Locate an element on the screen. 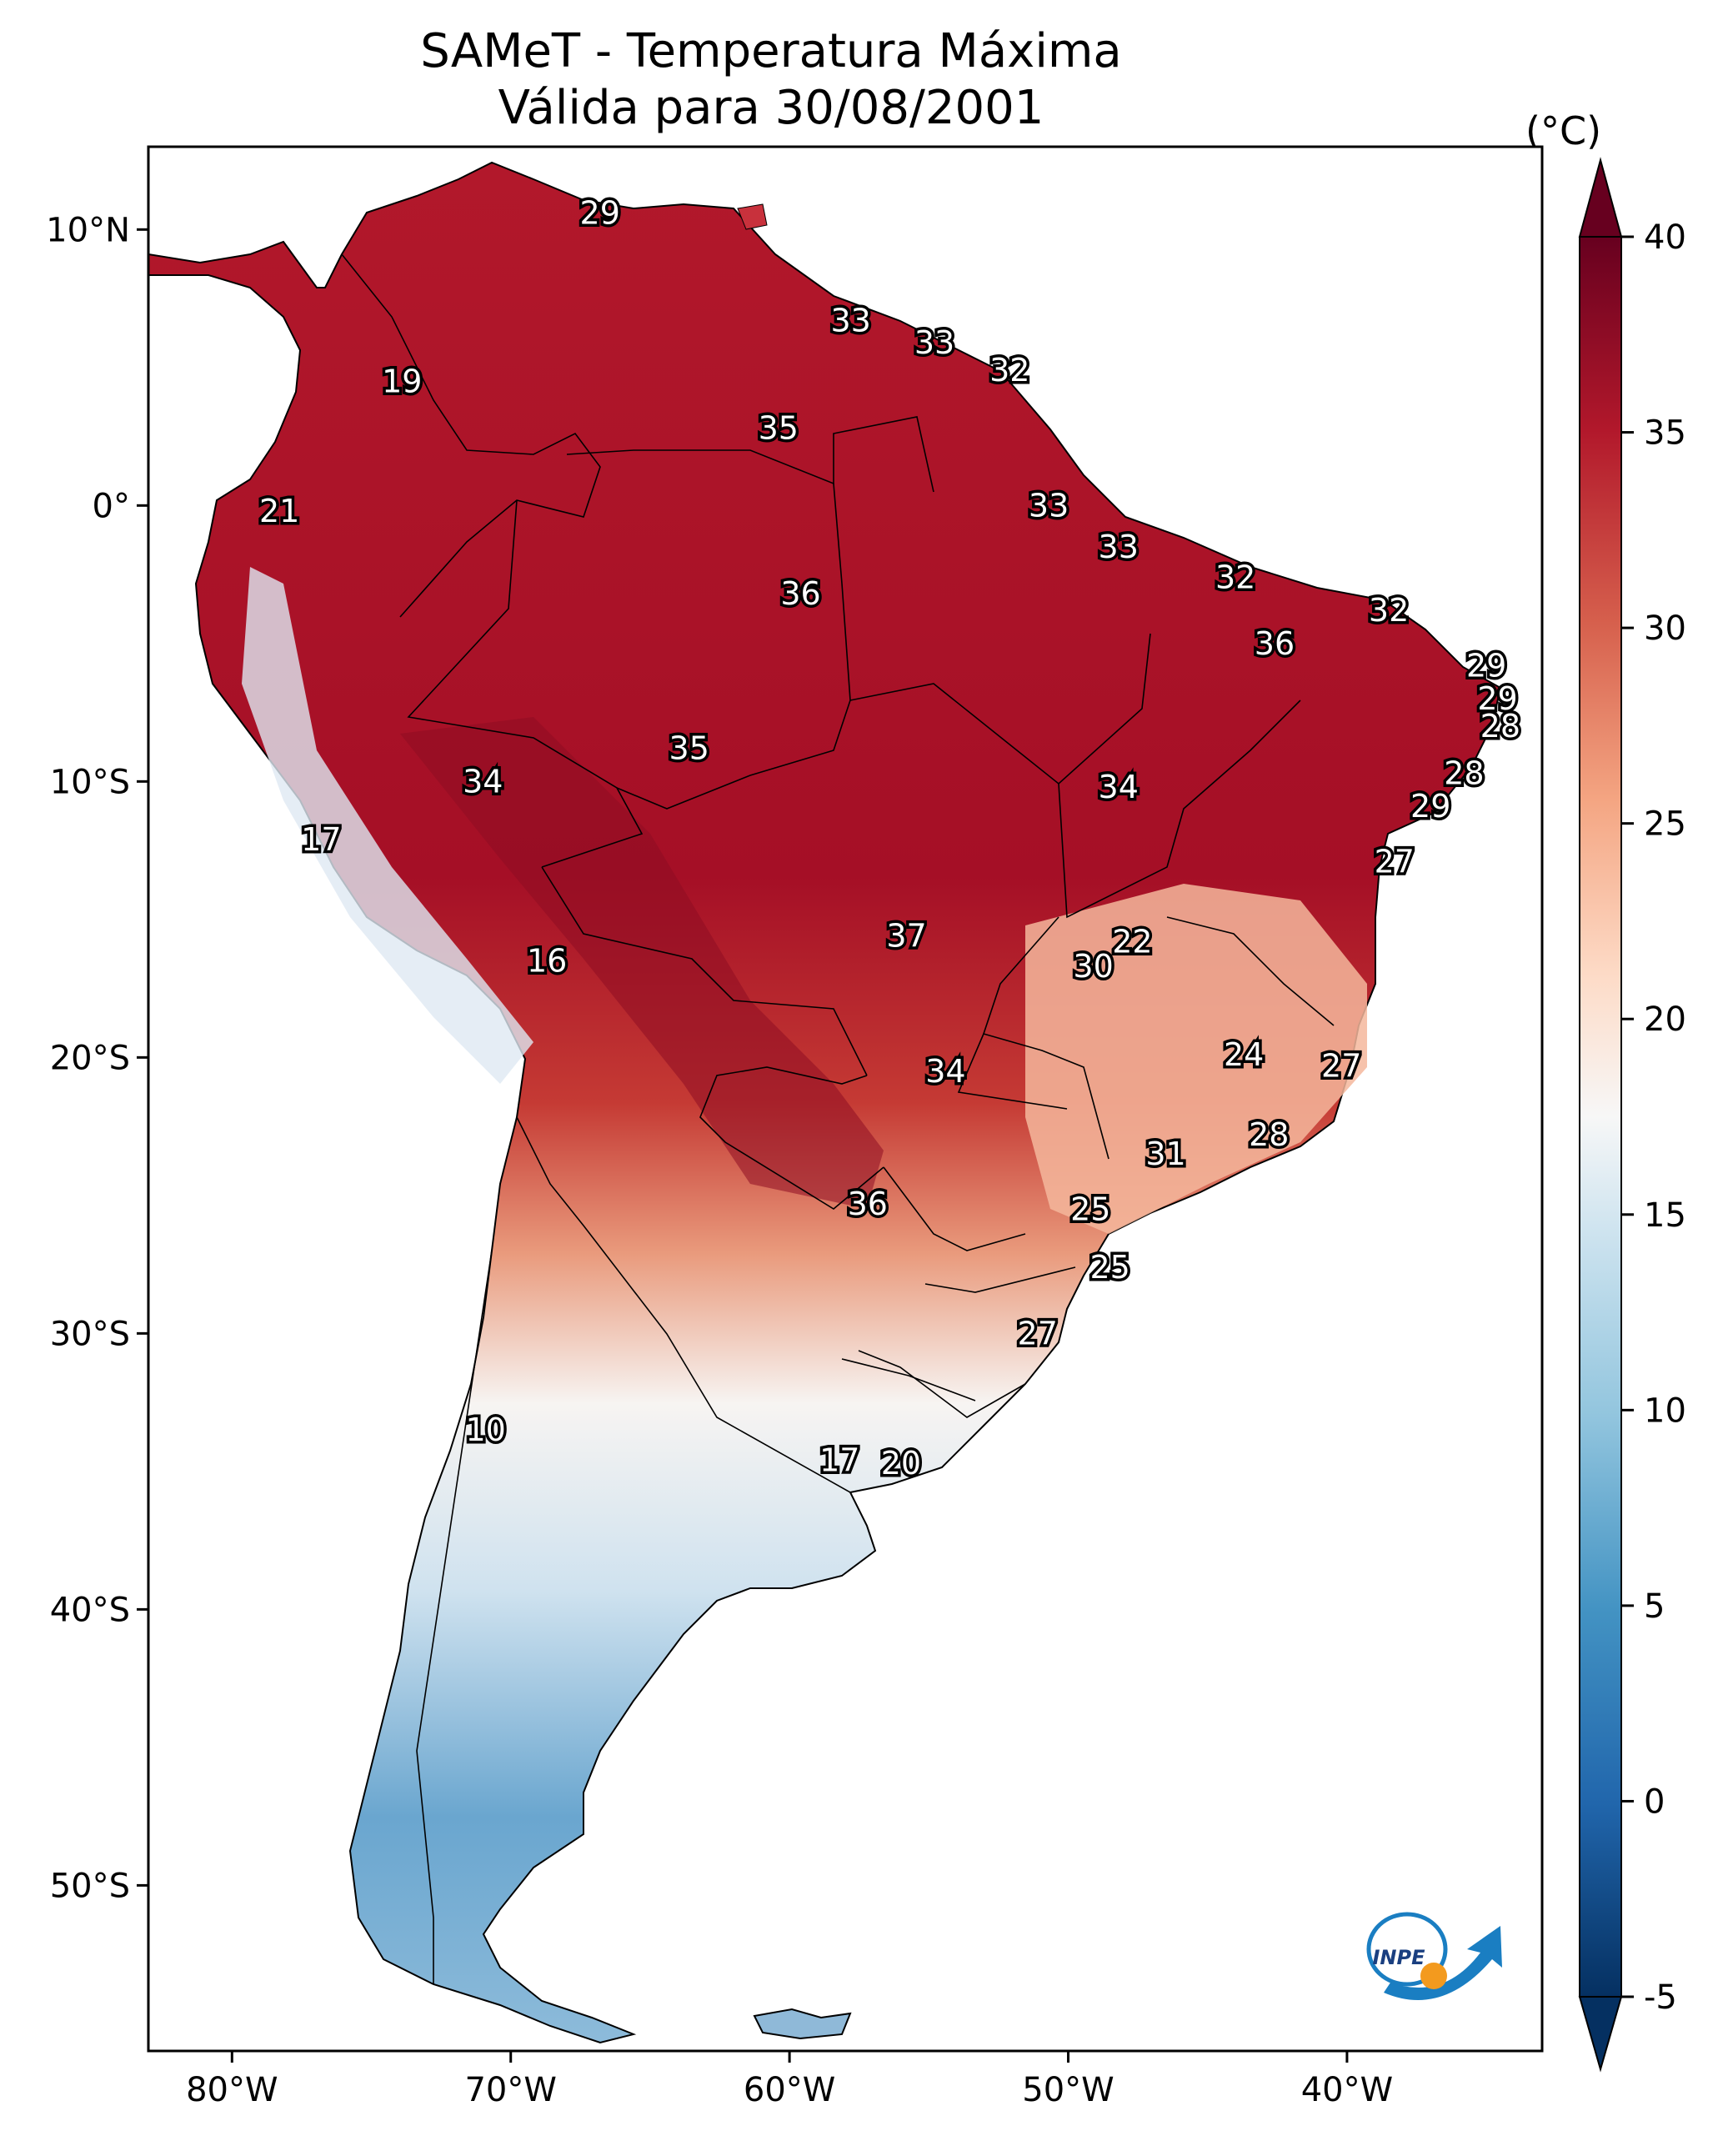 Image resolution: width=1723 pixels, height=2156 pixels. caribbean-islands is located at coordinates (752, 216).